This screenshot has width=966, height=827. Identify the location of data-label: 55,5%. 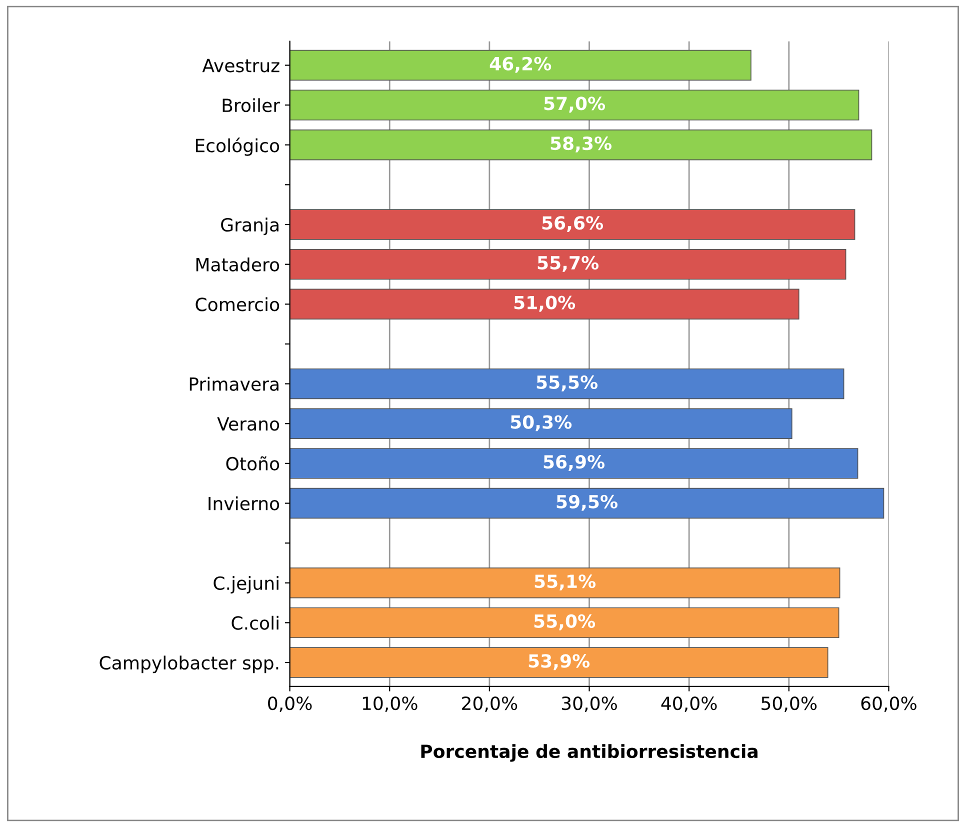
(567, 383).